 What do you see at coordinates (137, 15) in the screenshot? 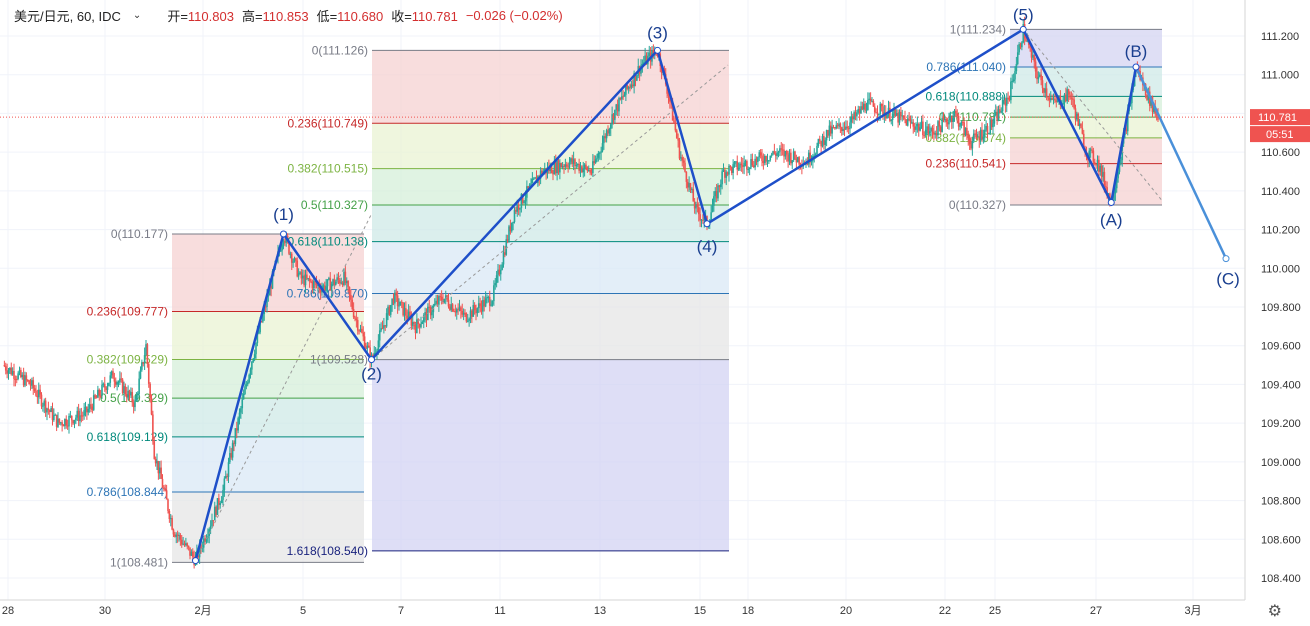
I see `chevron-down-icon: ⌄` at bounding box center [137, 15].